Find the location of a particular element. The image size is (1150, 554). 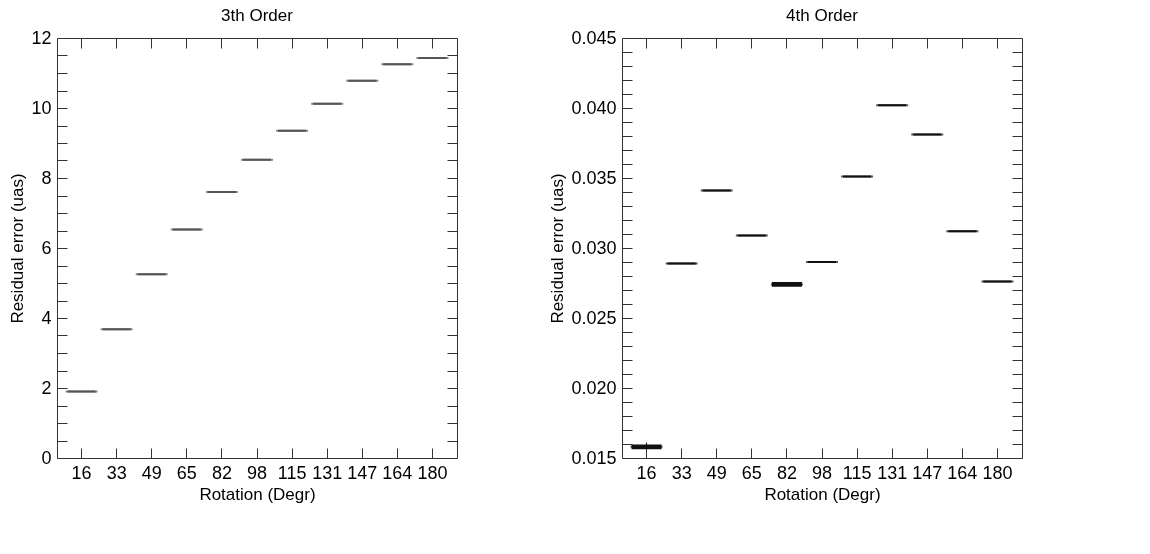

y-tick-label: 0.030 is located at coordinates (594, 247).